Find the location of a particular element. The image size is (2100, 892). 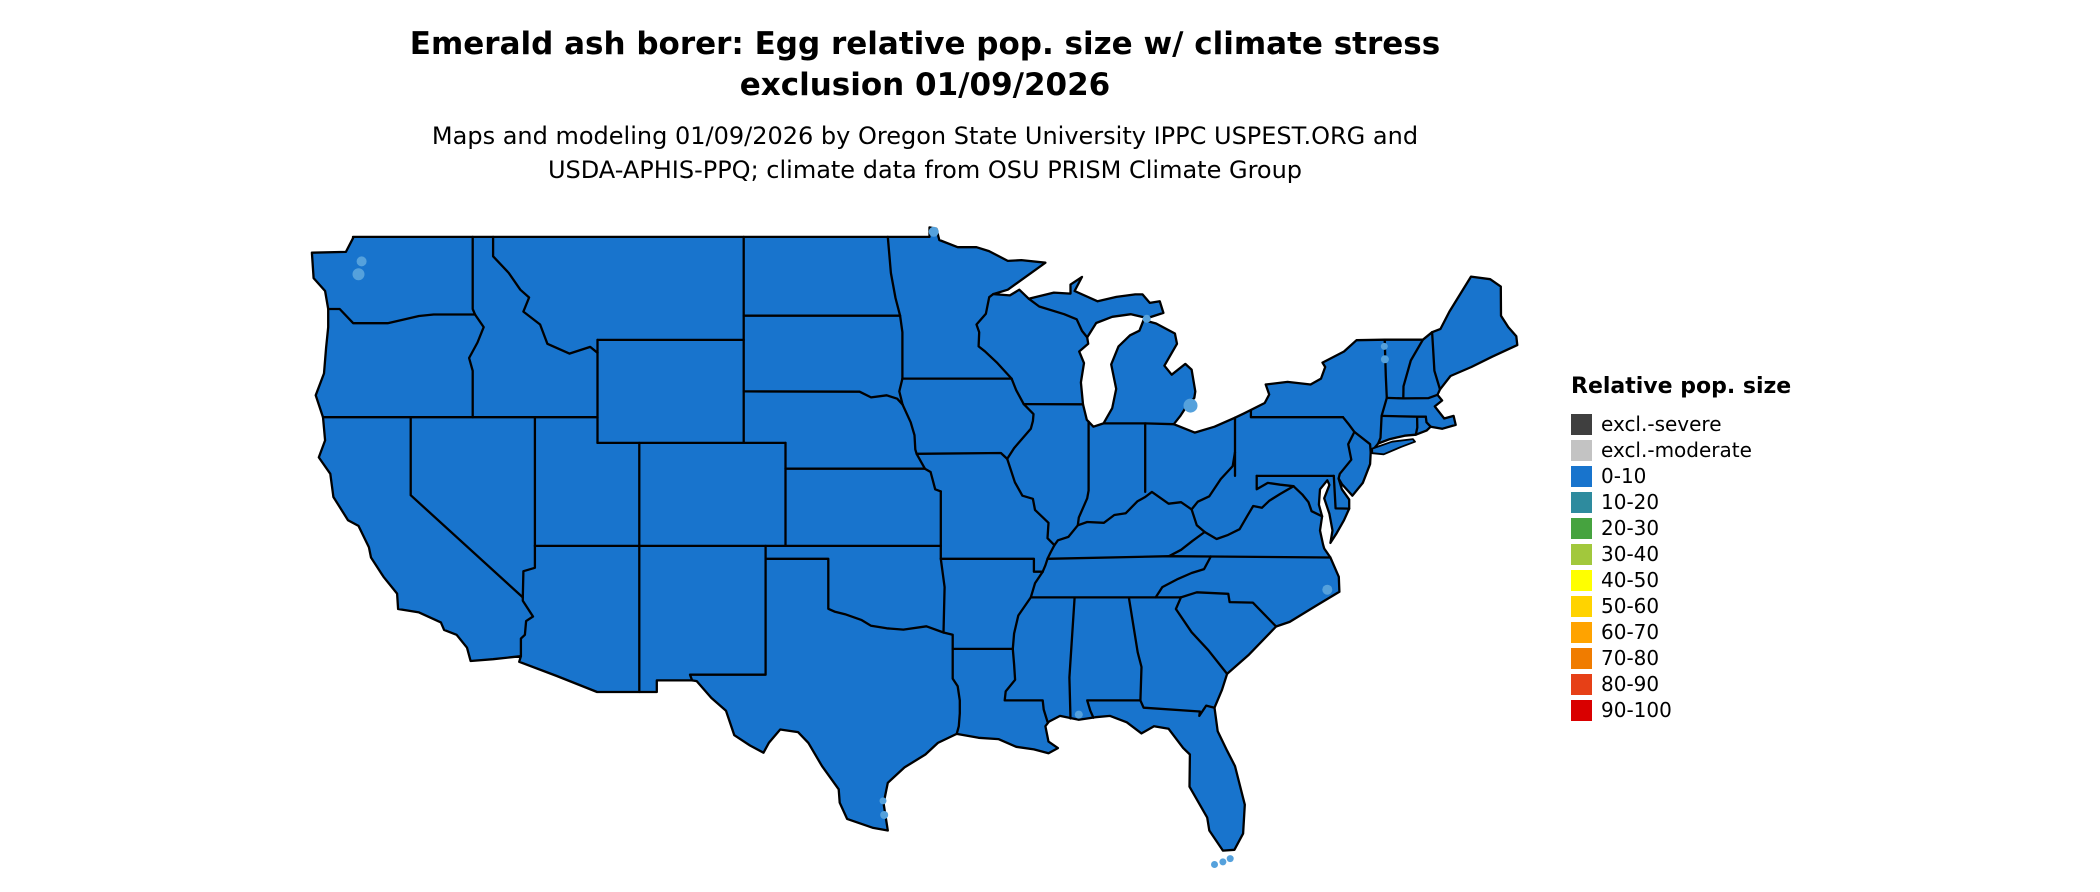

legend-item: 50-60 is located at coordinates (1681, 606).